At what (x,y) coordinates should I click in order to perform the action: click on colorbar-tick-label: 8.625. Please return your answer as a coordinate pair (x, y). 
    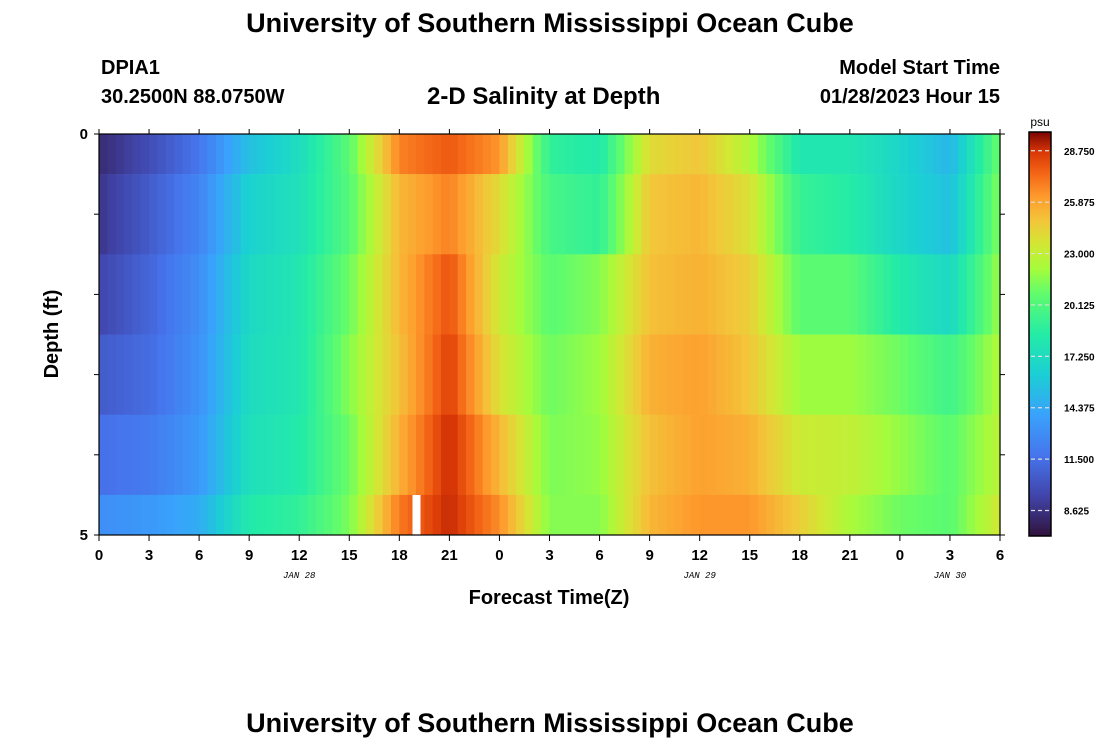
    Looking at the image, I should click on (1076, 512).